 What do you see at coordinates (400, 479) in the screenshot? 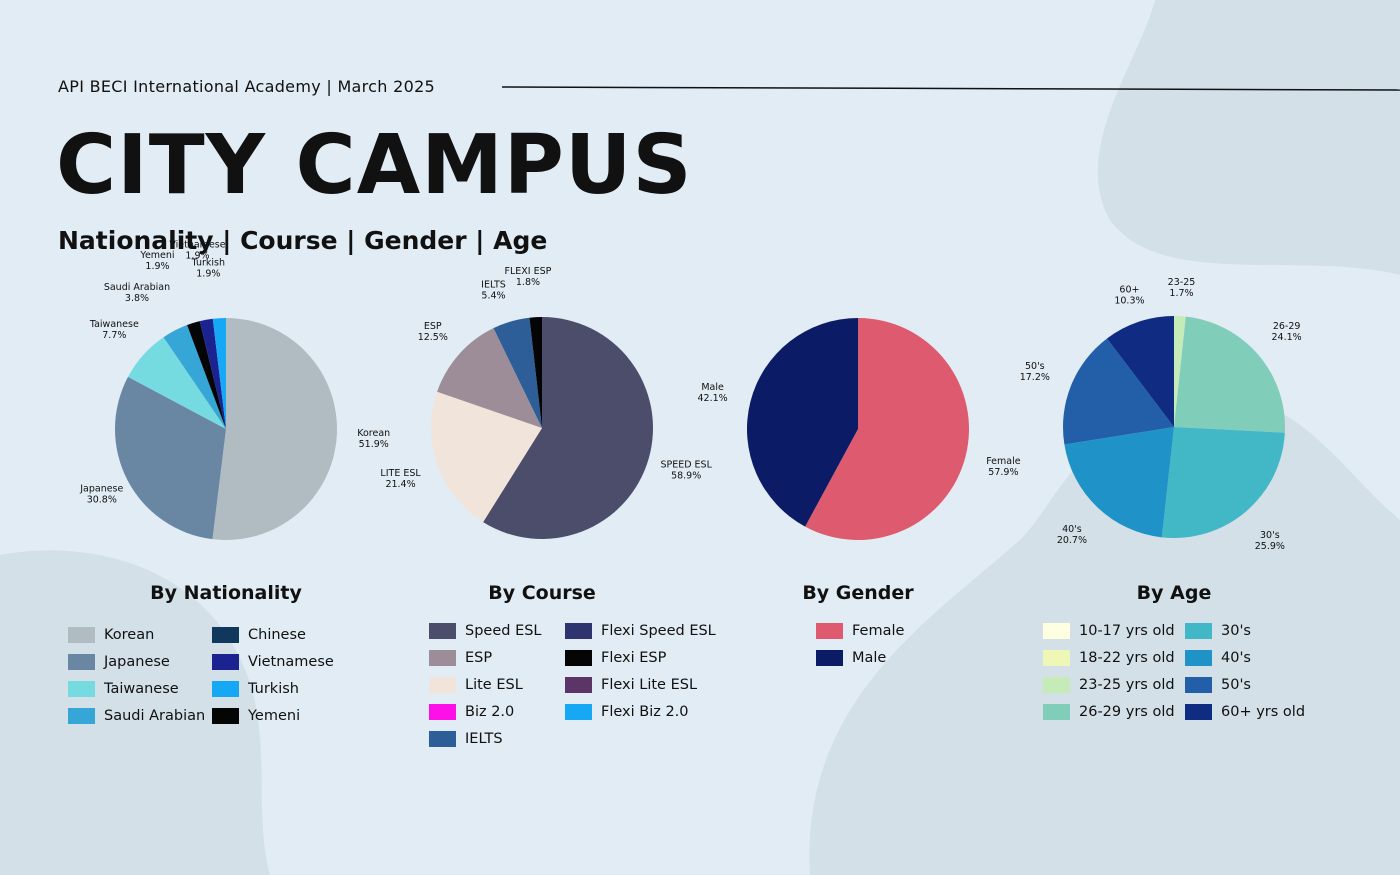
I see `pie-label-lite-esl: LITE ESL 21.4%` at bounding box center [400, 479].